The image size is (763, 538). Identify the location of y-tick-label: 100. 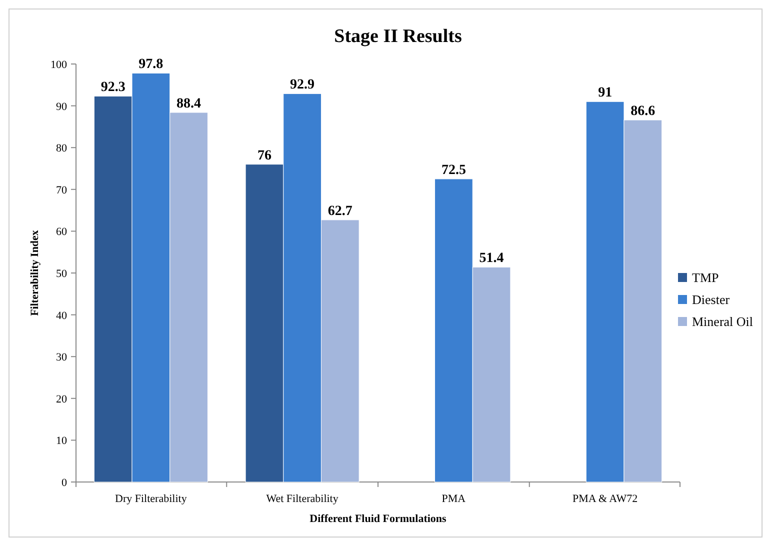
(59, 65).